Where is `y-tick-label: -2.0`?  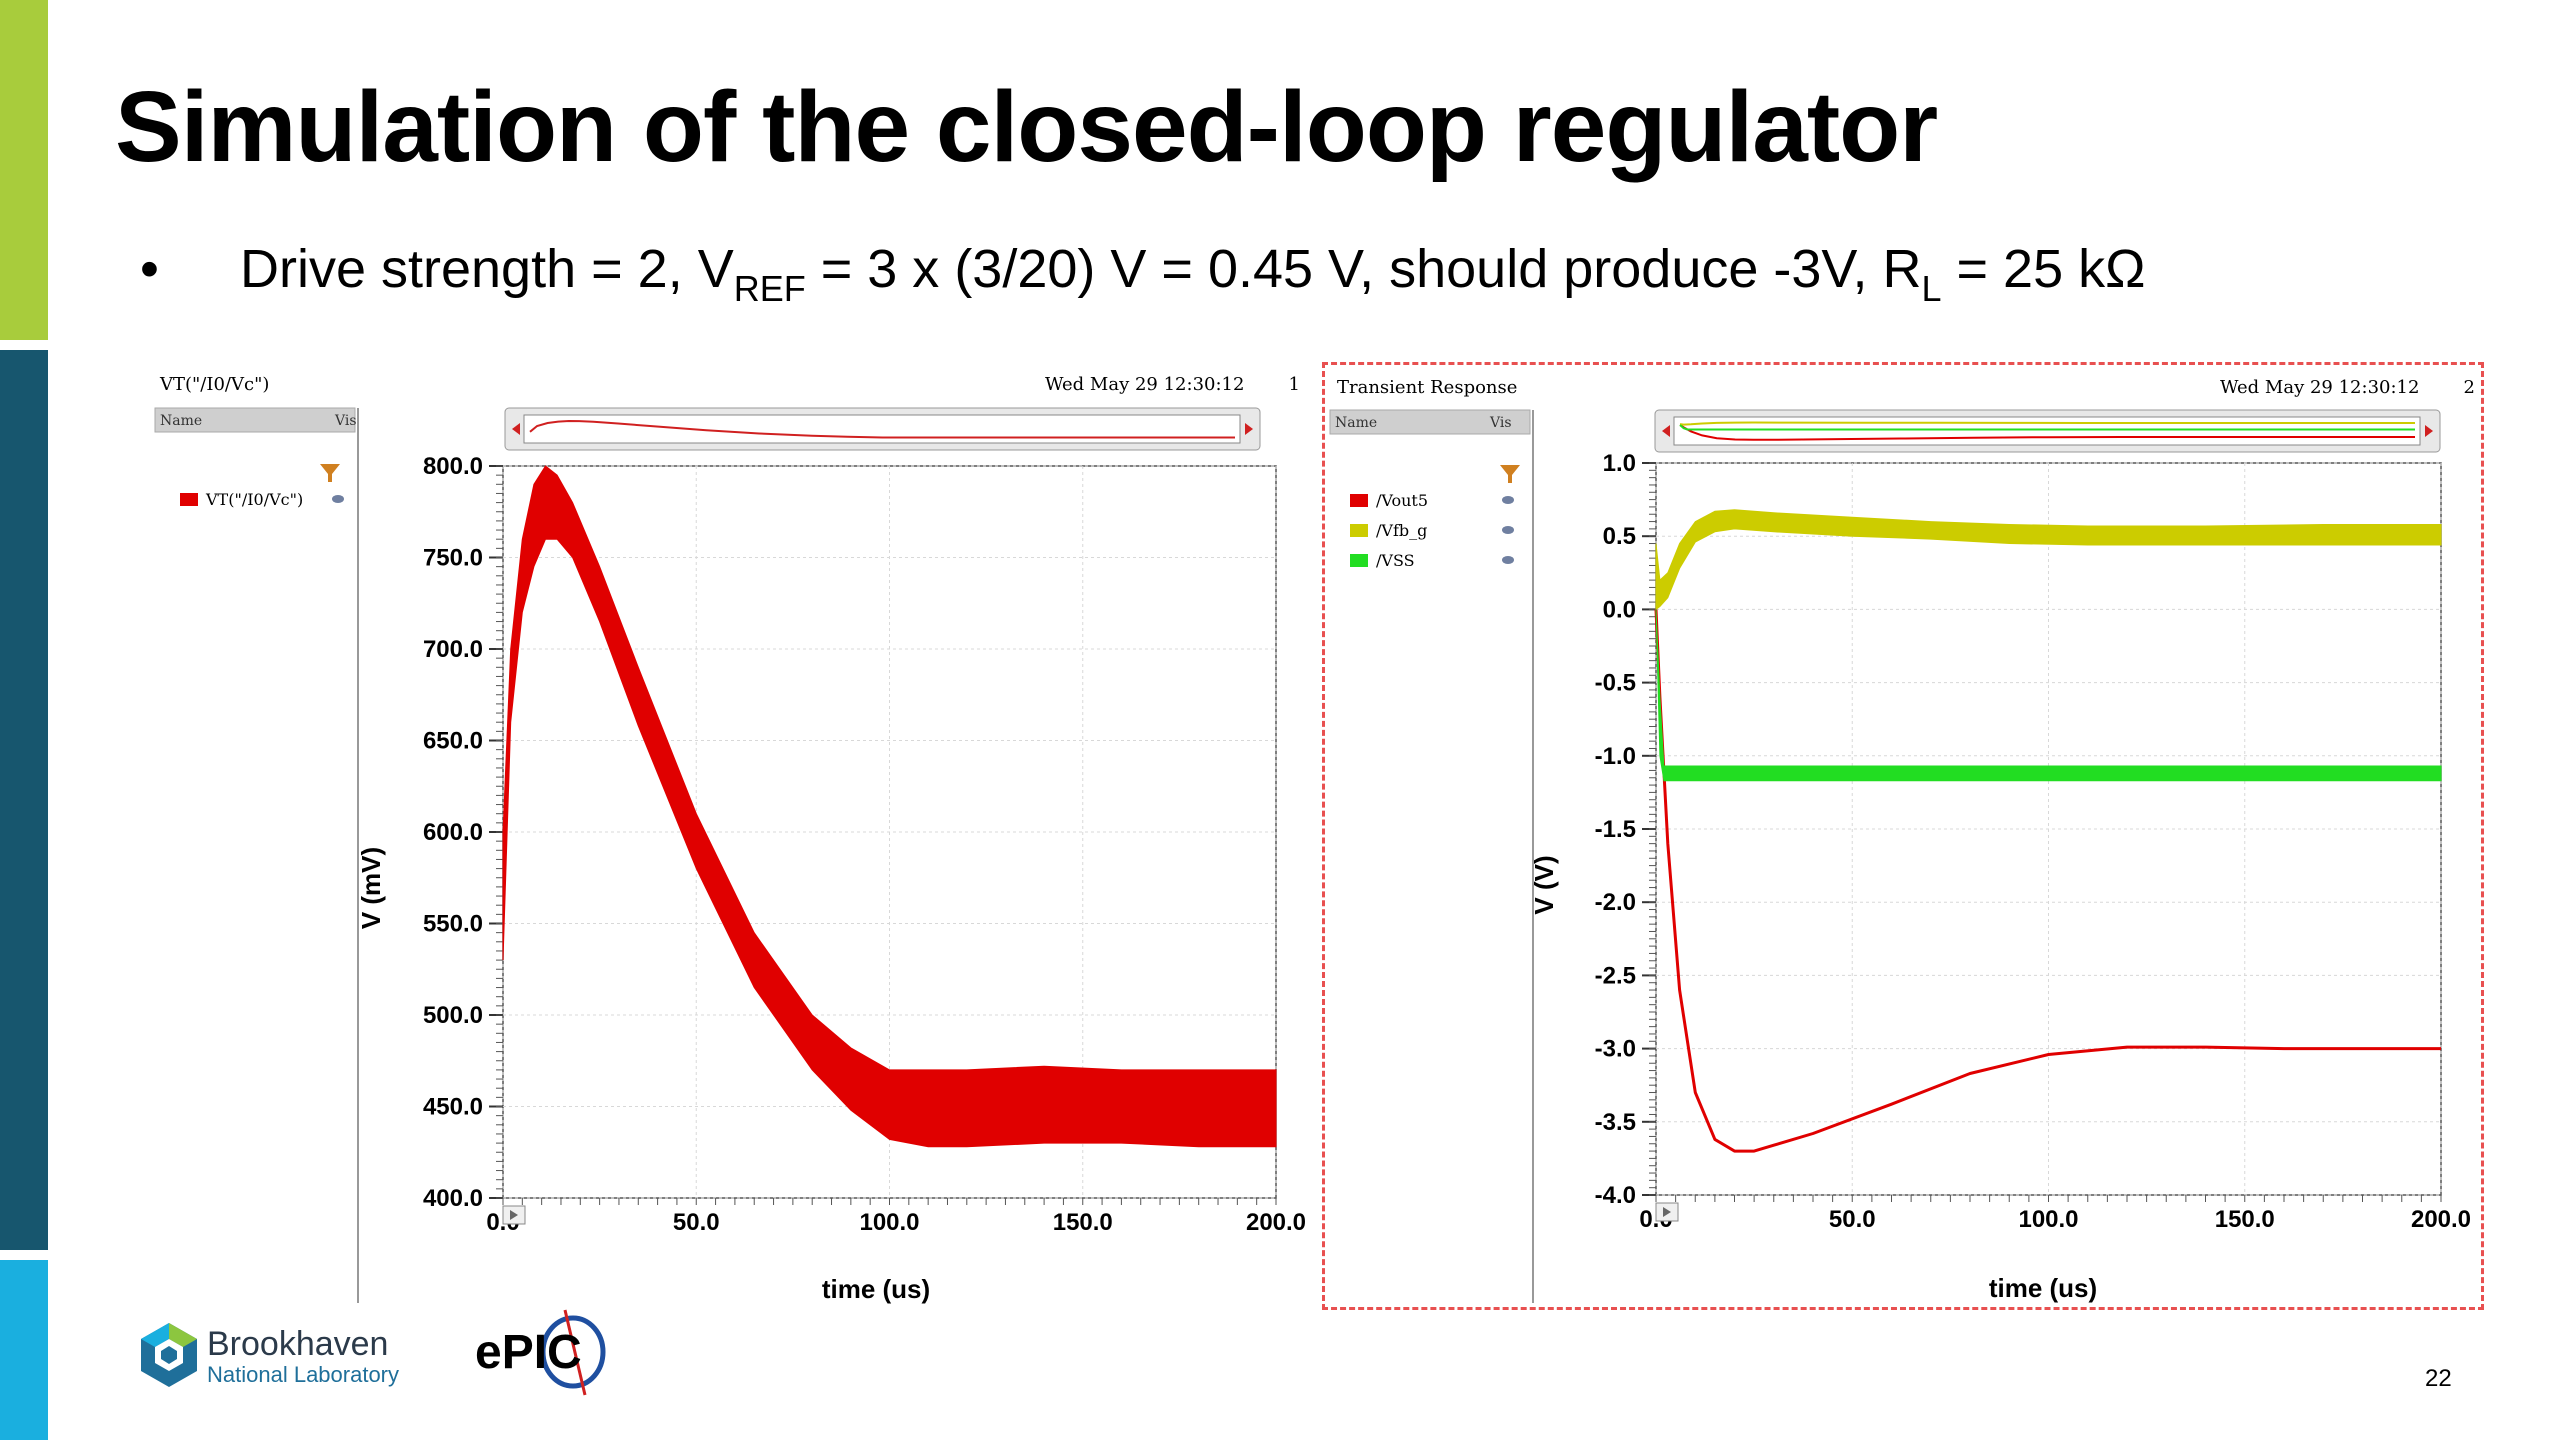 y-tick-label: -2.0 is located at coordinates (1615, 902).